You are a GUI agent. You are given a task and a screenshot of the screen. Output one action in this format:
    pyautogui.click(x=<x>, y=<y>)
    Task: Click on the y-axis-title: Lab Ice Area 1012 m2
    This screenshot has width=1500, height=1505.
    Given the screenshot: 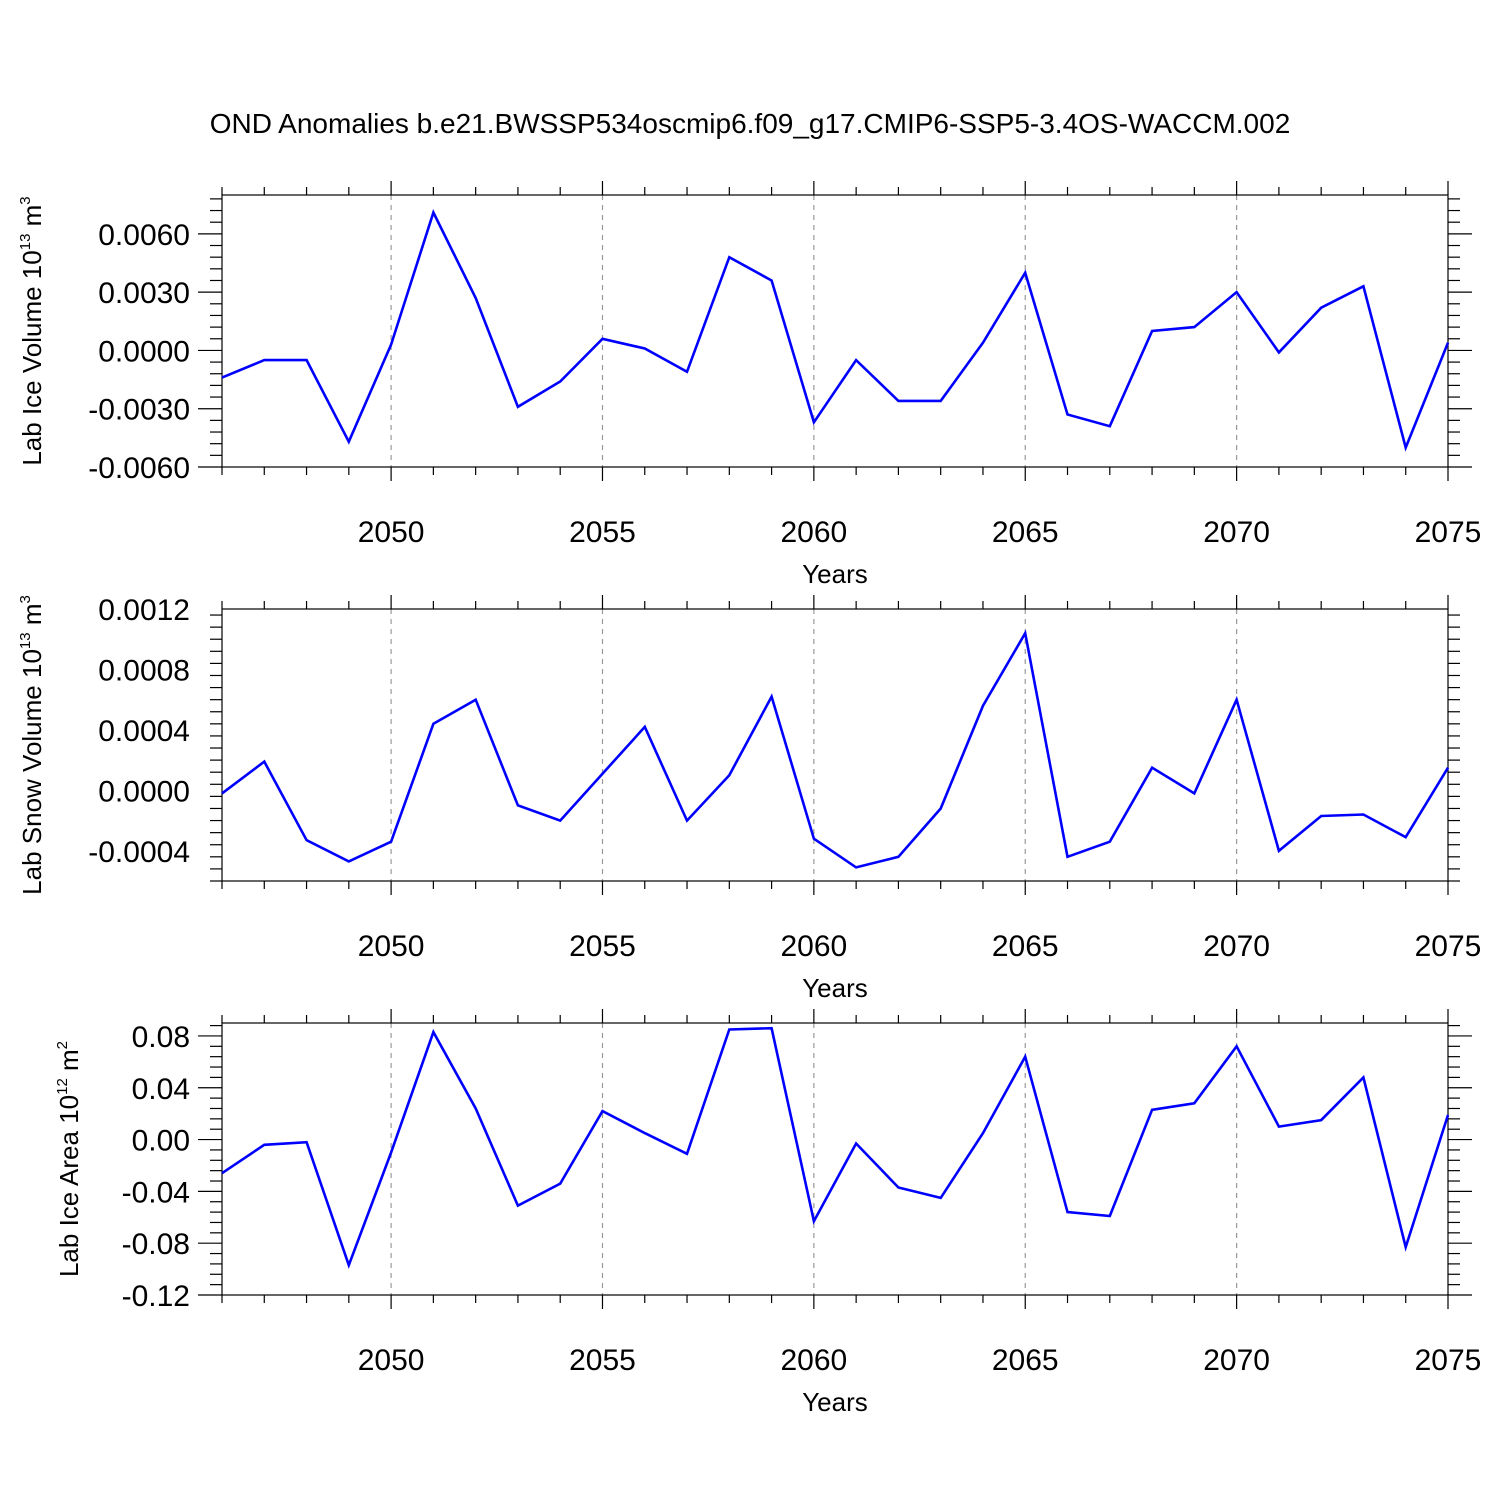 What is the action you would take?
    pyautogui.click(x=69, y=1159)
    